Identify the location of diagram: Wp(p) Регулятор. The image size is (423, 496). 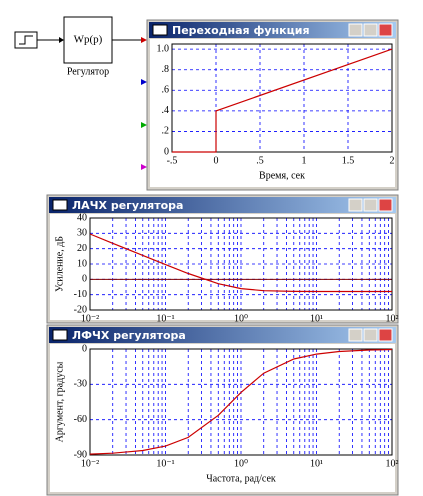
(80, 93).